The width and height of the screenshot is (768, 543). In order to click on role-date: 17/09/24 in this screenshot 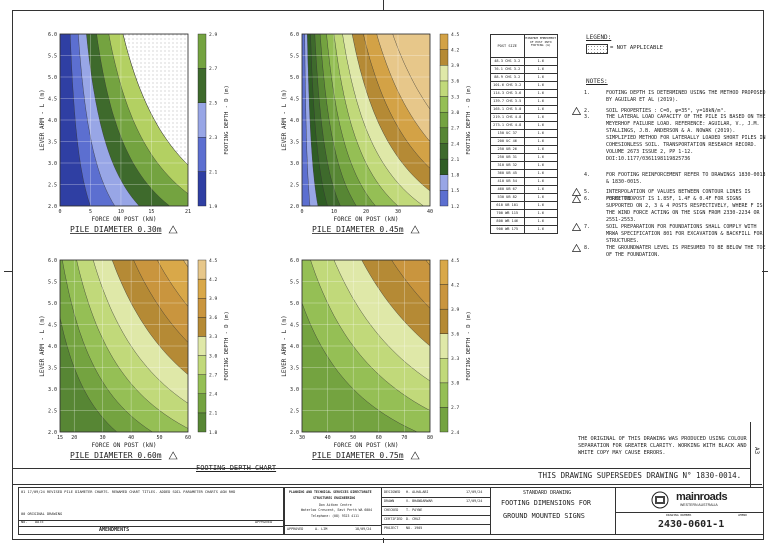, I will do `click(474, 492)`.